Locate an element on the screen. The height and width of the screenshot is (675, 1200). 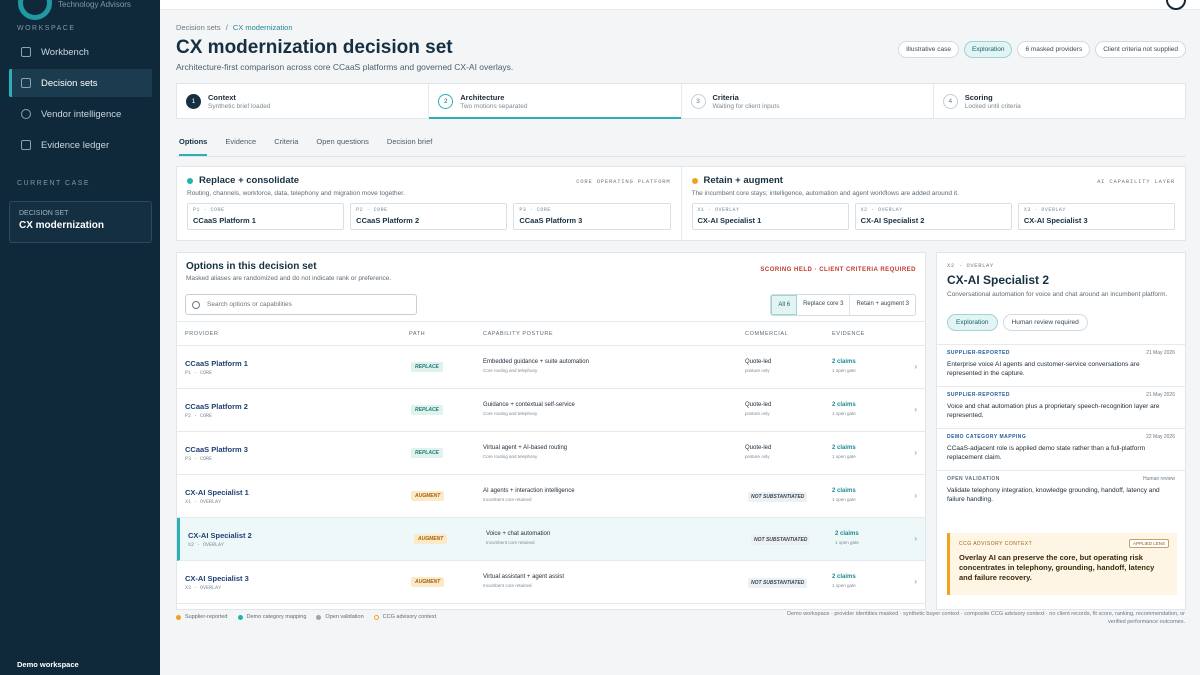
sidebar-item-label: Decision sets is located at coordinates (69, 83).